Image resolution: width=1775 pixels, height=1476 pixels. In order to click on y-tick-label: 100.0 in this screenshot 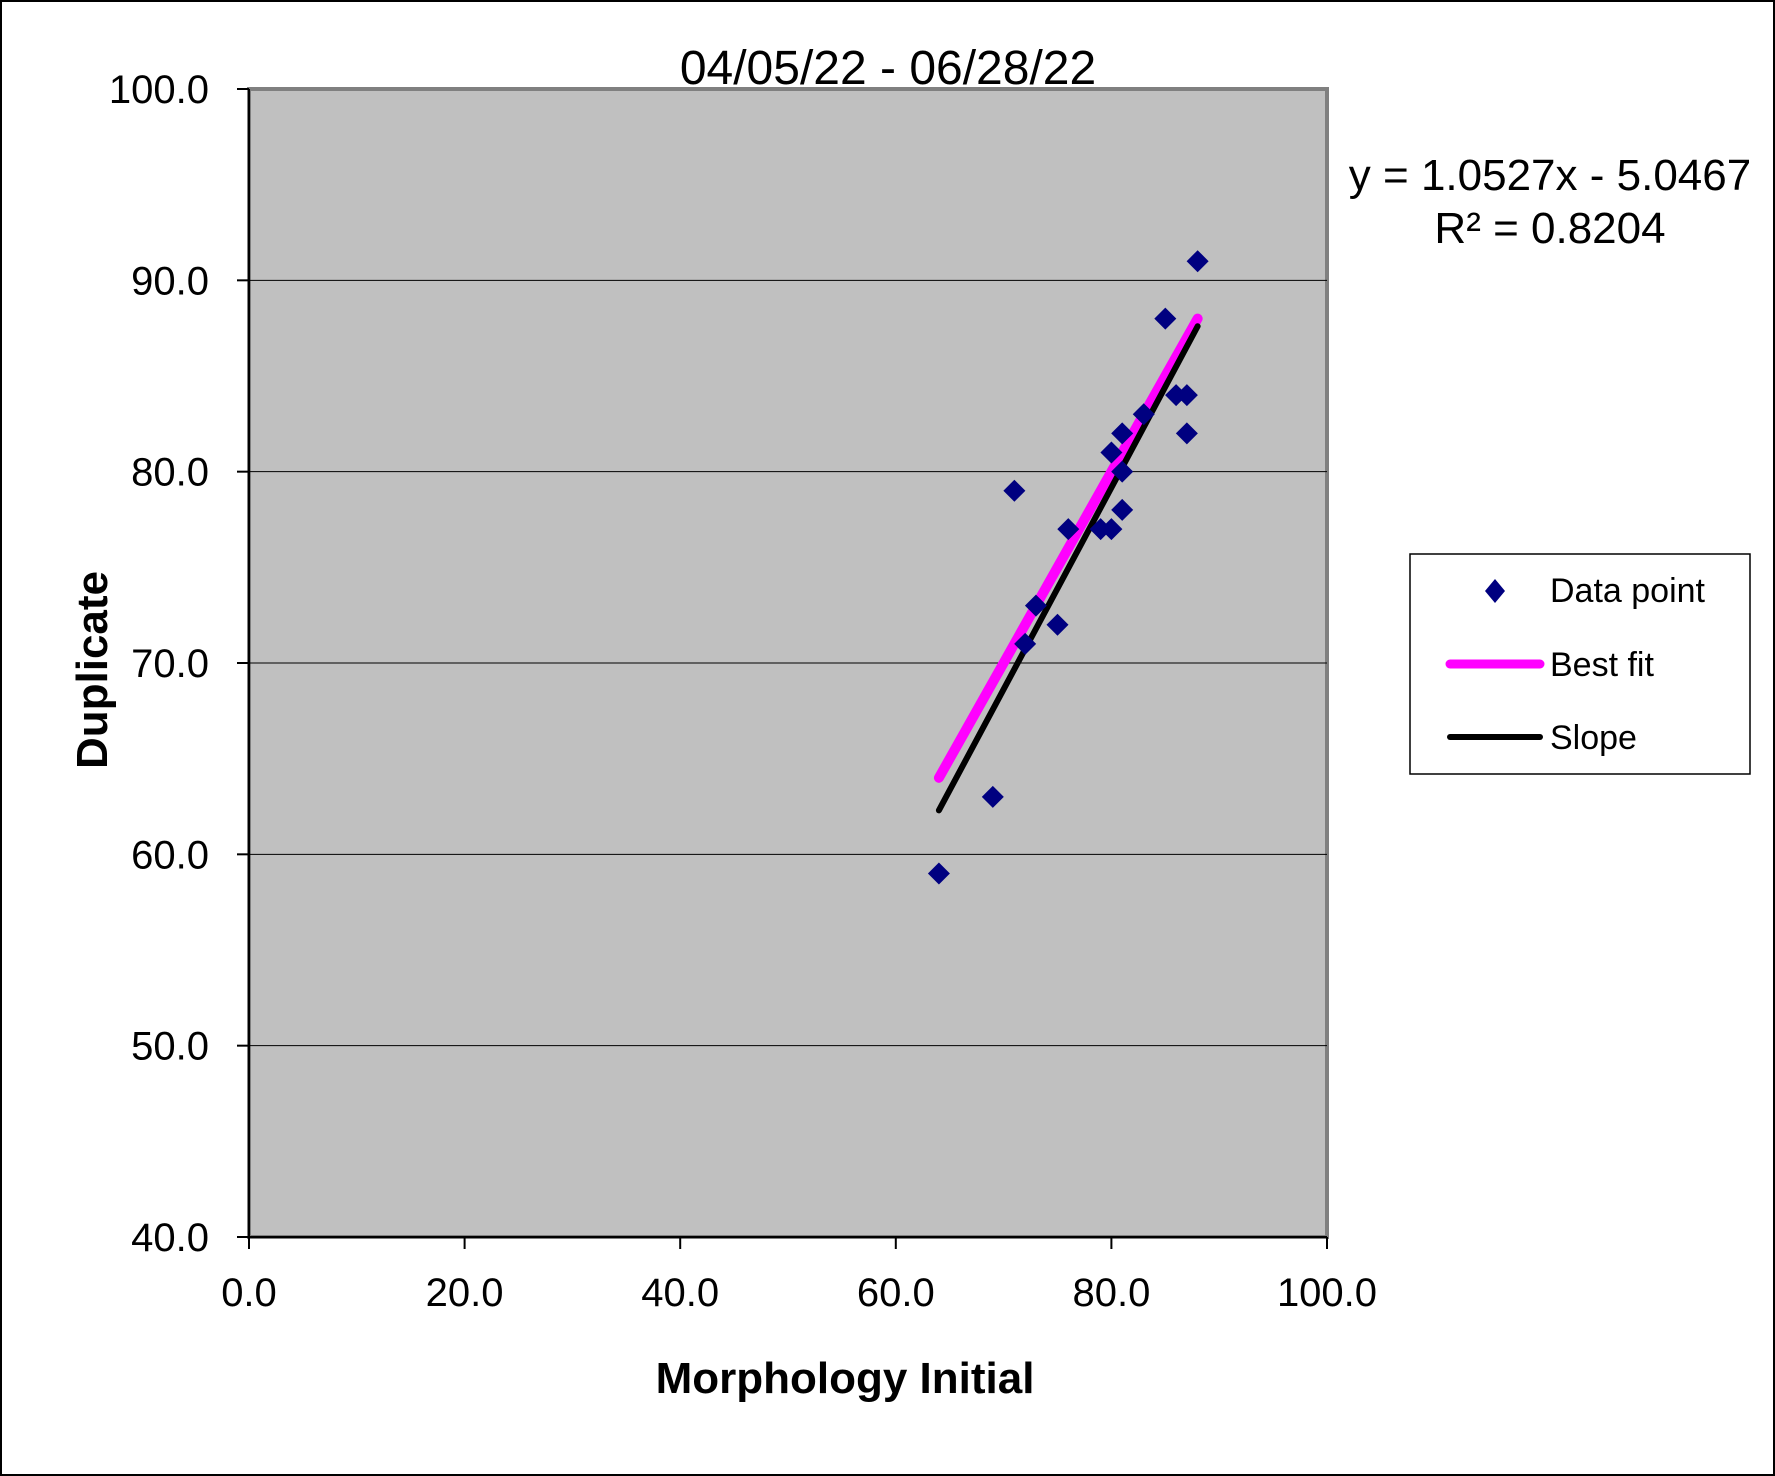, I will do `click(159, 90)`.